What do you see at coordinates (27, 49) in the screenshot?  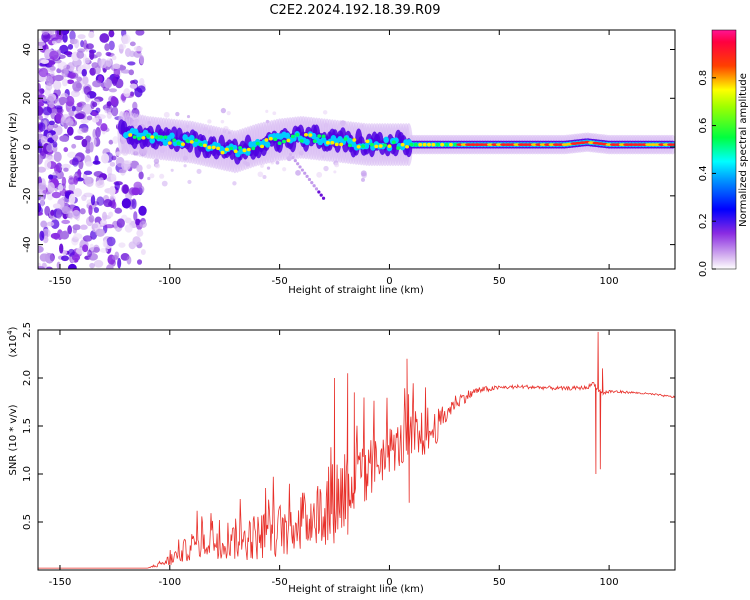 I see `y-tick-label: 40` at bounding box center [27, 49].